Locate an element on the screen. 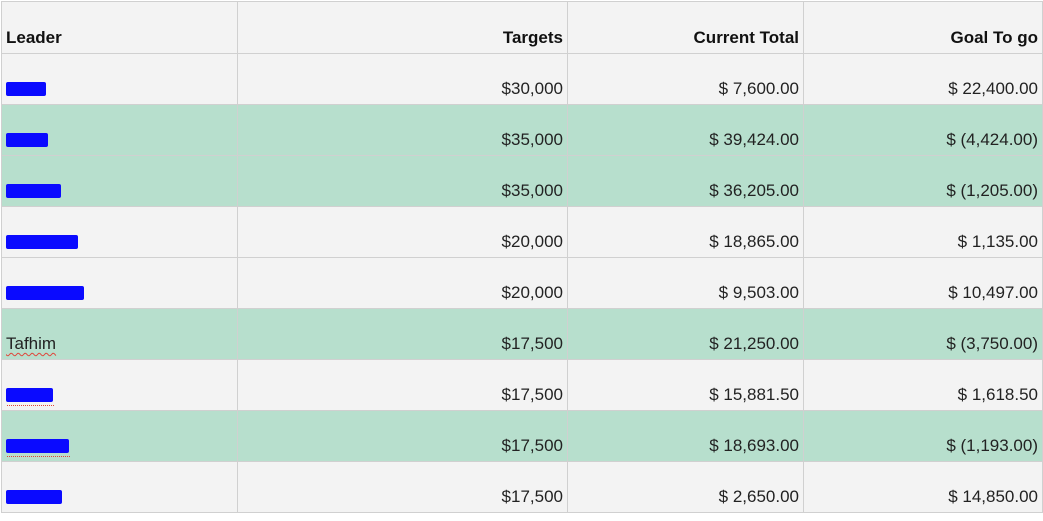  header-targets-cell: Targets is located at coordinates (402, 27).